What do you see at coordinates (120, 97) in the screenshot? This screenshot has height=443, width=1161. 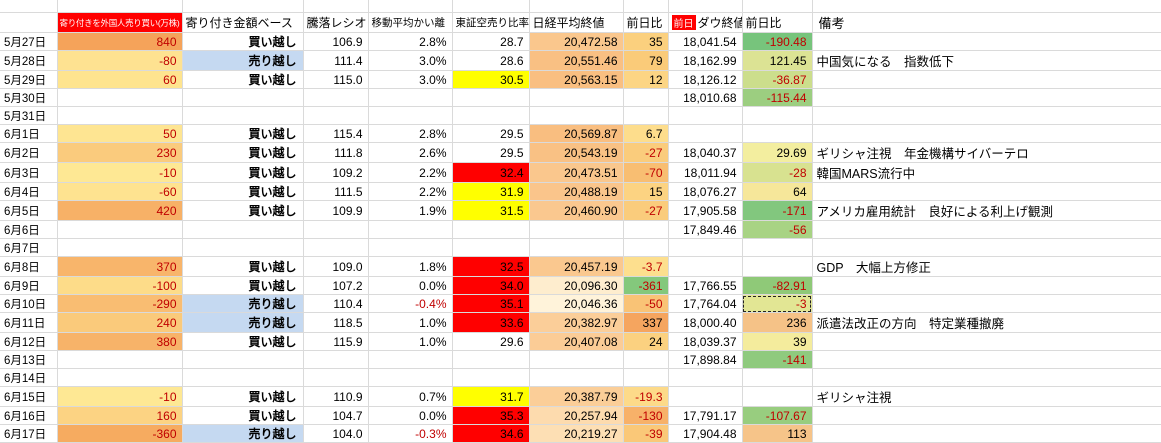 I see `cell-foreign-volume` at bounding box center [120, 97].